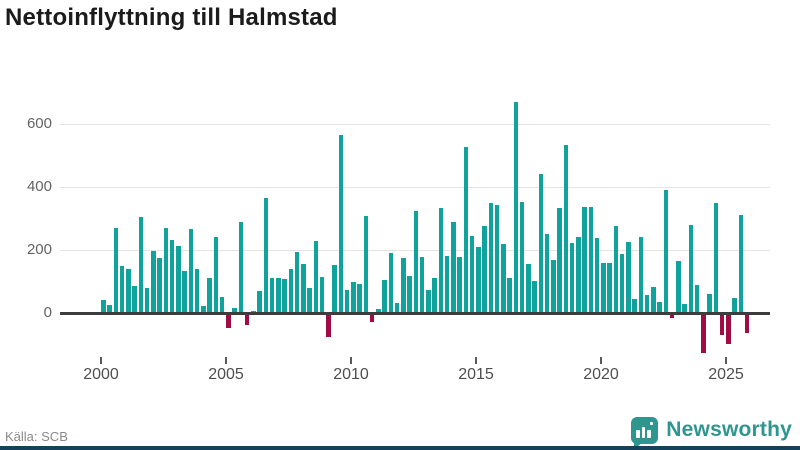 This screenshot has height=450, width=800. What do you see at coordinates (101, 374) in the screenshot?
I see `x-axis-label: 2000` at bounding box center [101, 374].